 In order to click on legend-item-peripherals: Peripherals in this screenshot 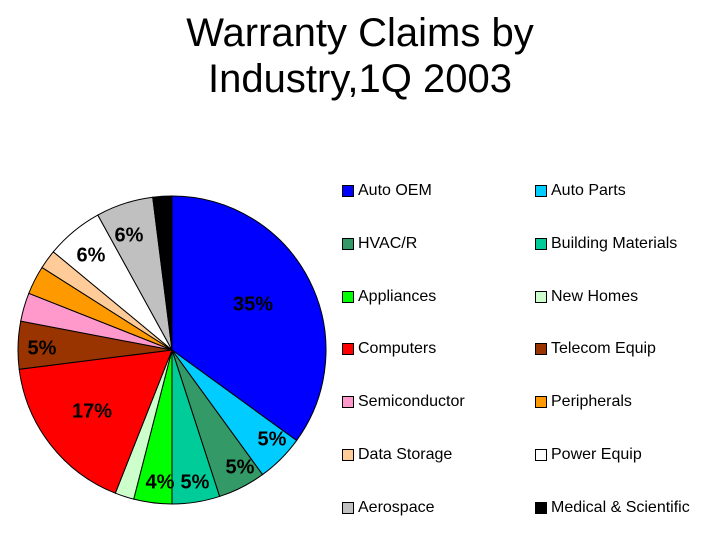, I will do `click(583, 402)`.